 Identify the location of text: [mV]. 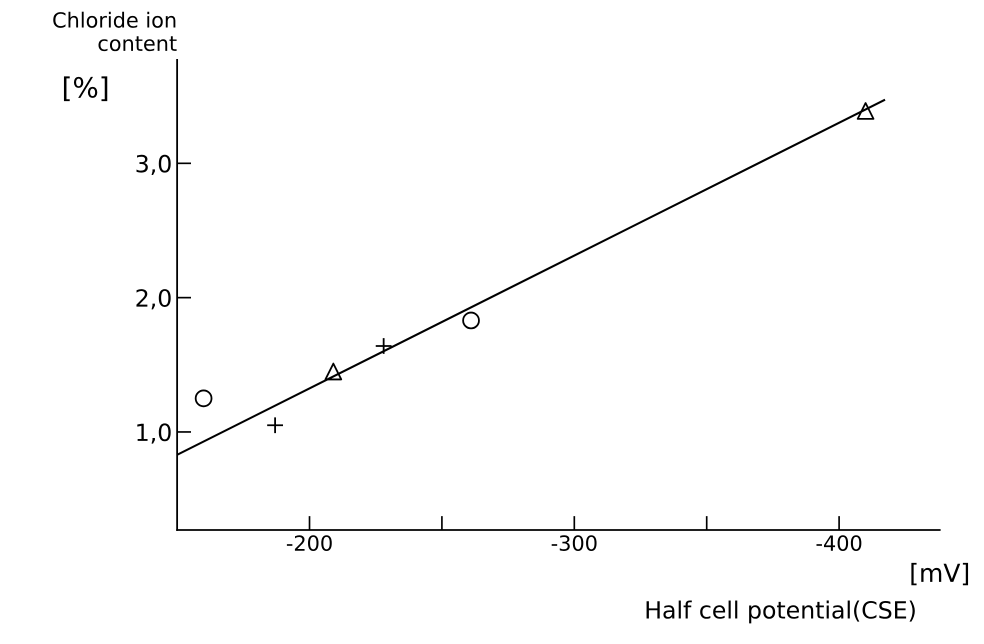
(939, 574).